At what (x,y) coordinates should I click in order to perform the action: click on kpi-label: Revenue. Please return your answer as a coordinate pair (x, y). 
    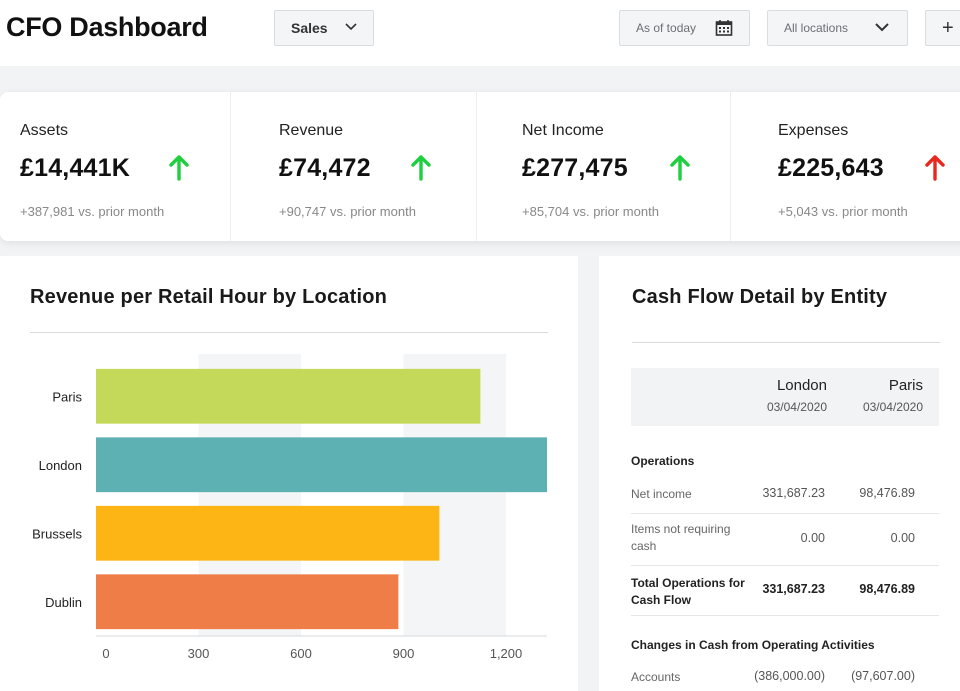
    Looking at the image, I should click on (311, 130).